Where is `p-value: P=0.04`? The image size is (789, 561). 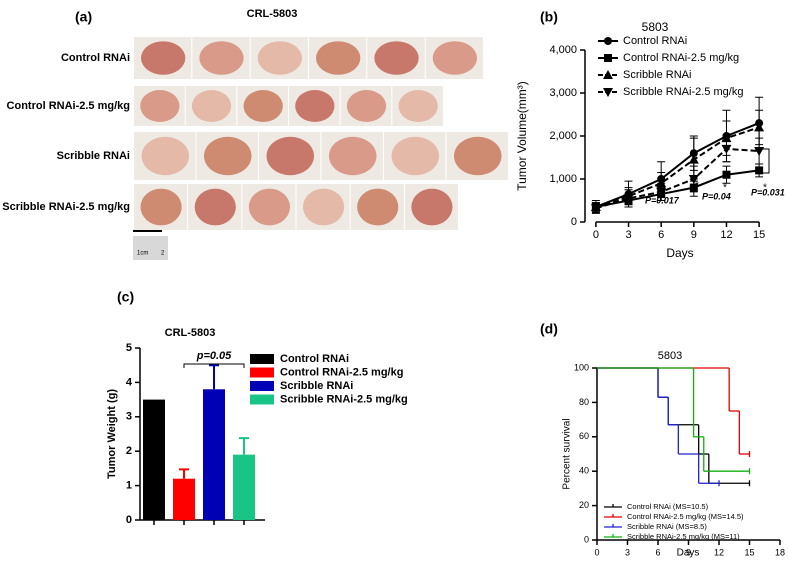
p-value: P=0.04 is located at coordinates (716, 196).